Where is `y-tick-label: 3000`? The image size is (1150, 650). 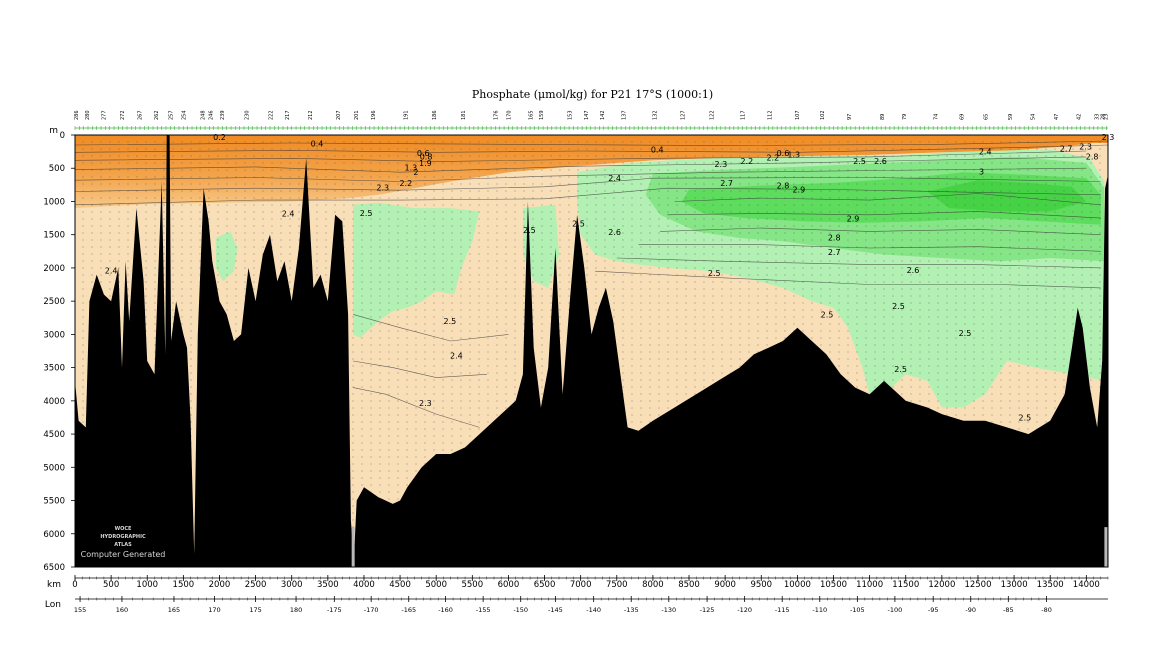
y-tick-label: 3000 is located at coordinates (54, 335).